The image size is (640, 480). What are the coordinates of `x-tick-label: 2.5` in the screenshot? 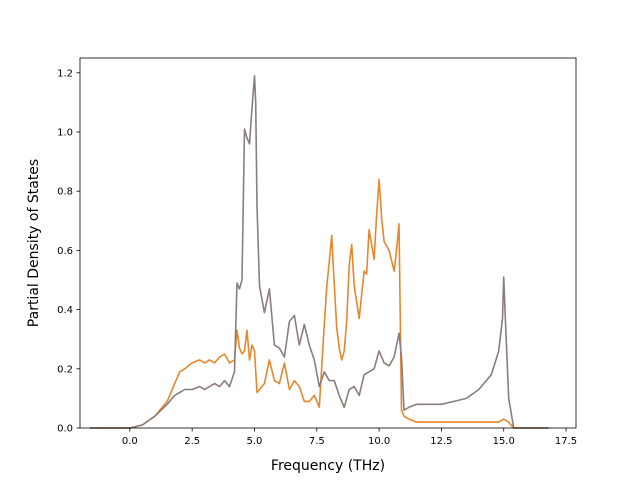 It's located at (192, 441).